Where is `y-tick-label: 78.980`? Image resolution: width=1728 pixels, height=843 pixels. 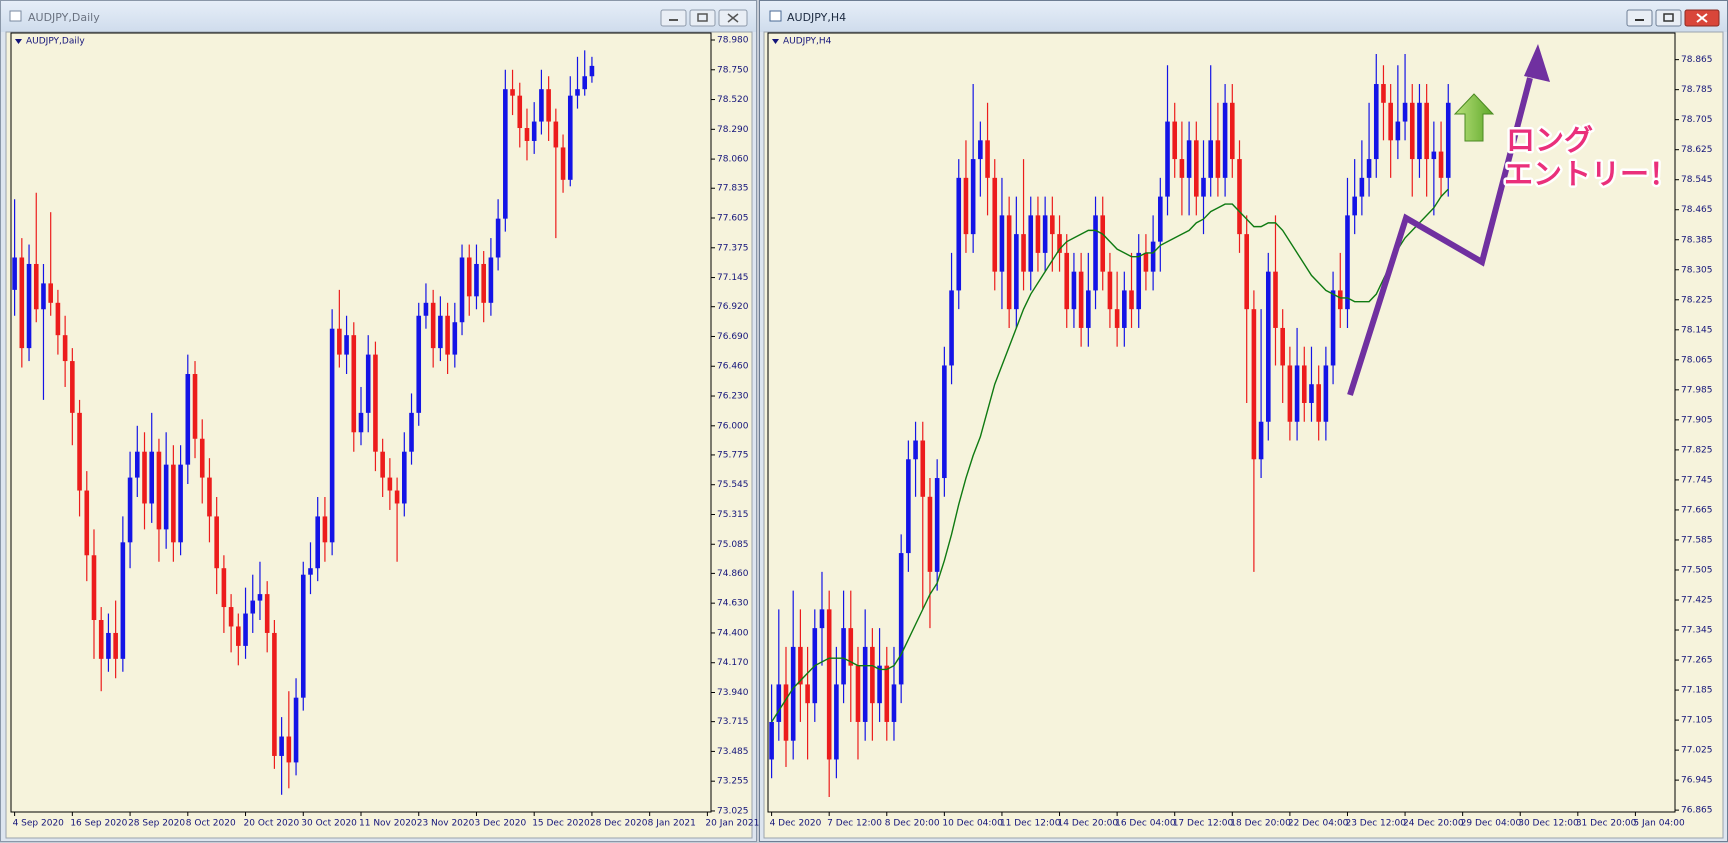 y-tick-label: 78.980 is located at coordinates (733, 40).